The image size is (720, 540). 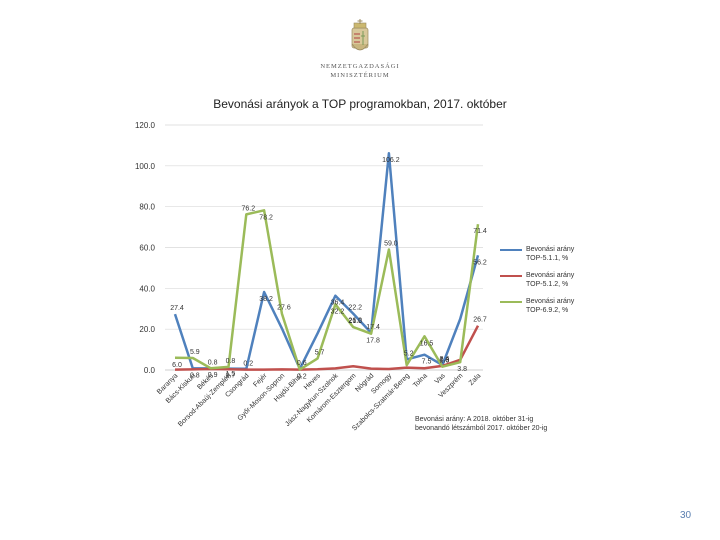 I want to click on data-label: 7.5, so click(x=427, y=362).